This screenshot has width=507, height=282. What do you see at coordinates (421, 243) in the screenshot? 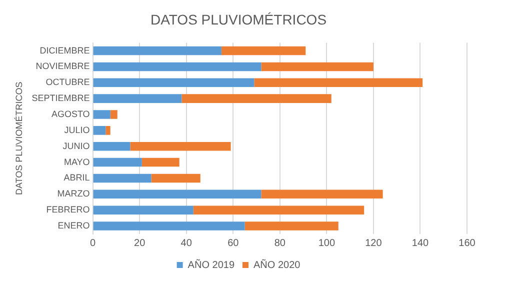
I see `x-tick-label: 140` at bounding box center [421, 243].